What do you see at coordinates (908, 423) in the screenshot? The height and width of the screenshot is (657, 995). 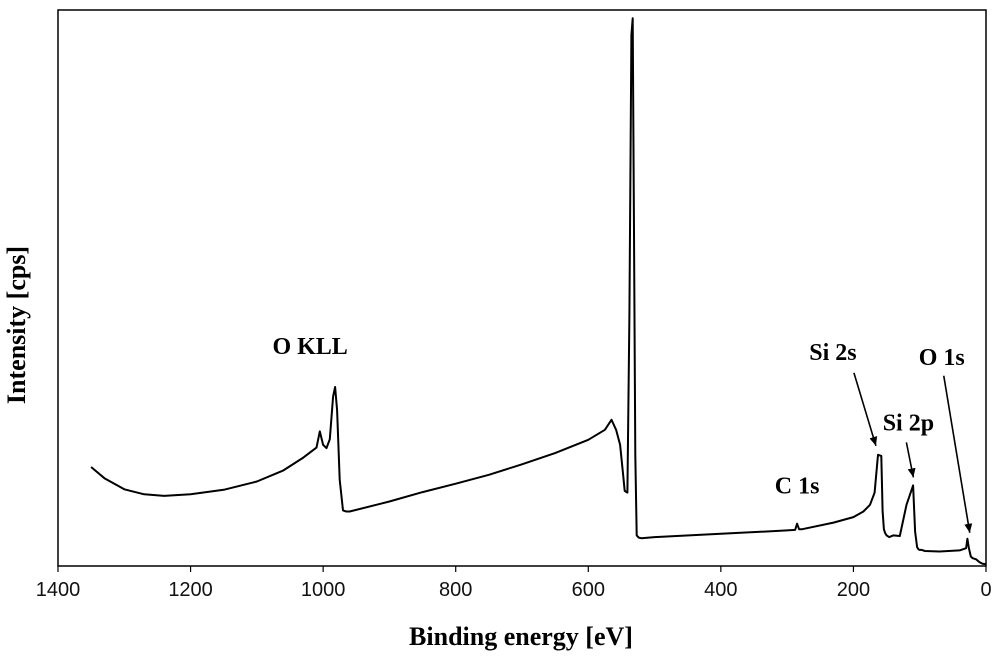 I see `peak-label: Si 2p` at bounding box center [908, 423].